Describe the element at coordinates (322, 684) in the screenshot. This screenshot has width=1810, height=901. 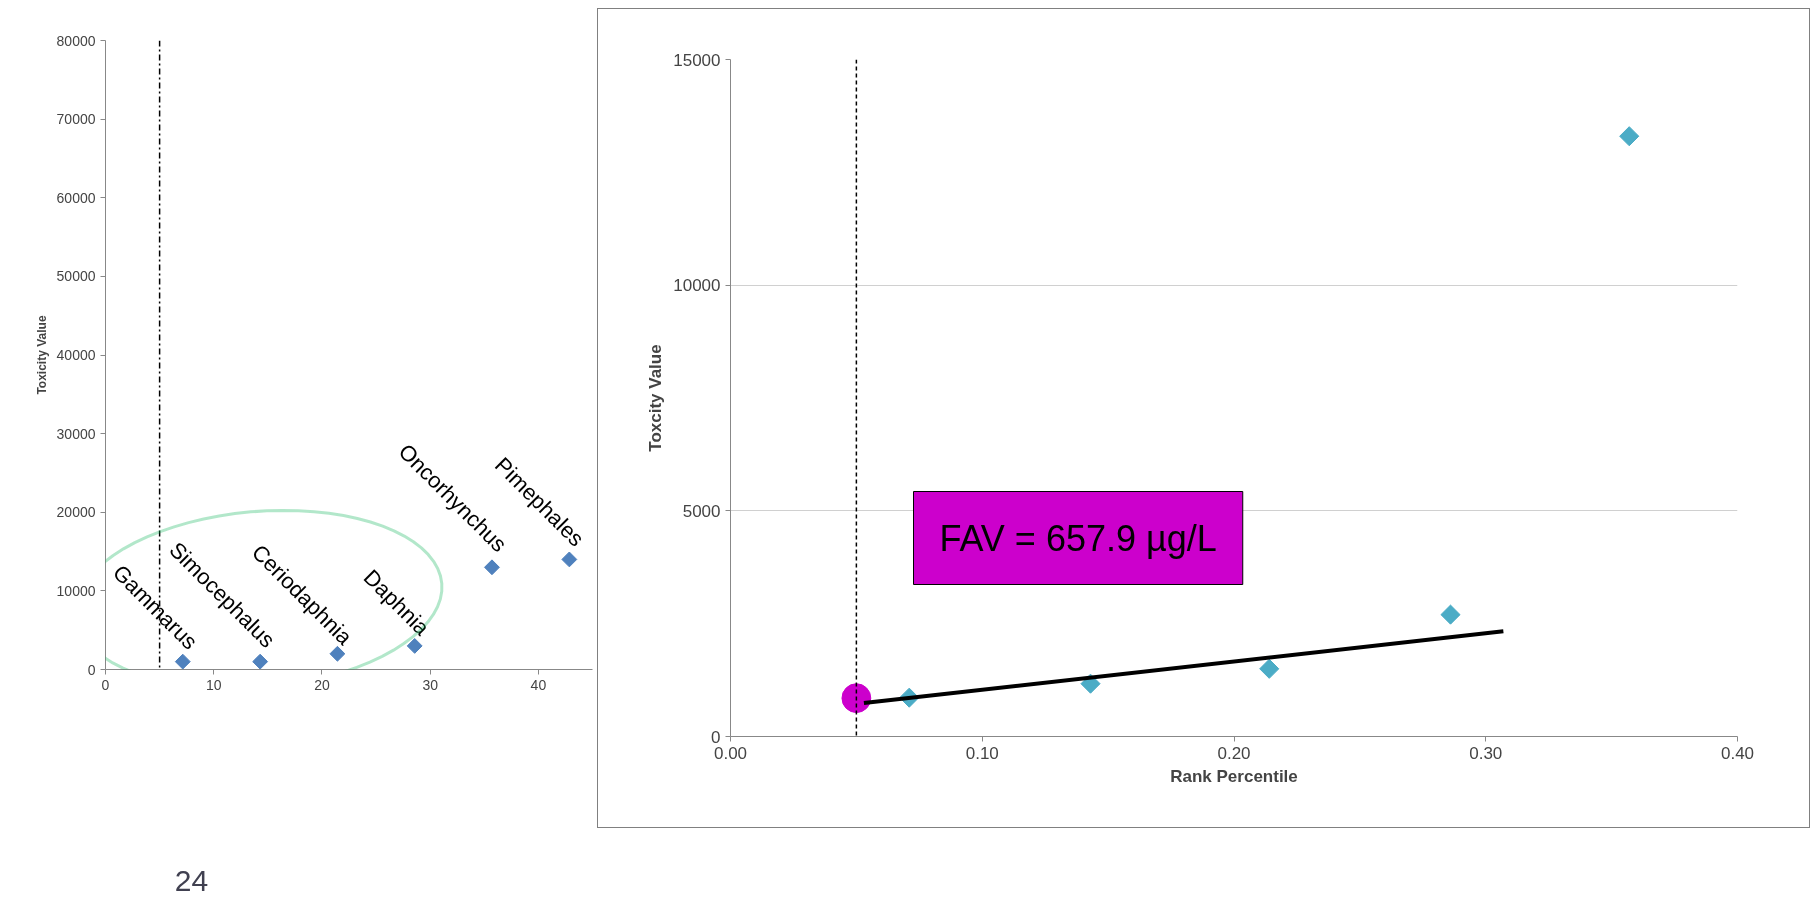
I see `x-tick-label: 20` at that location.